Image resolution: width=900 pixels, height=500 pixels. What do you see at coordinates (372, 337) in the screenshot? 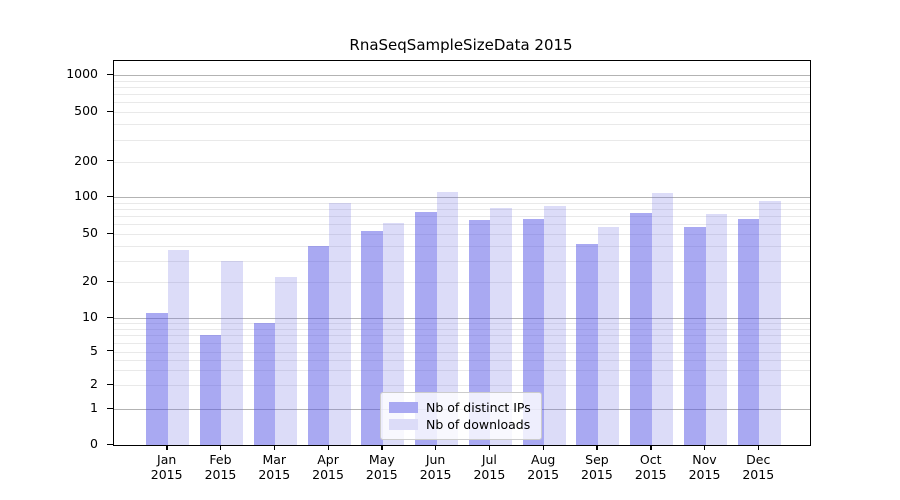
I see `bar-distinct-ips-may` at bounding box center [372, 337].